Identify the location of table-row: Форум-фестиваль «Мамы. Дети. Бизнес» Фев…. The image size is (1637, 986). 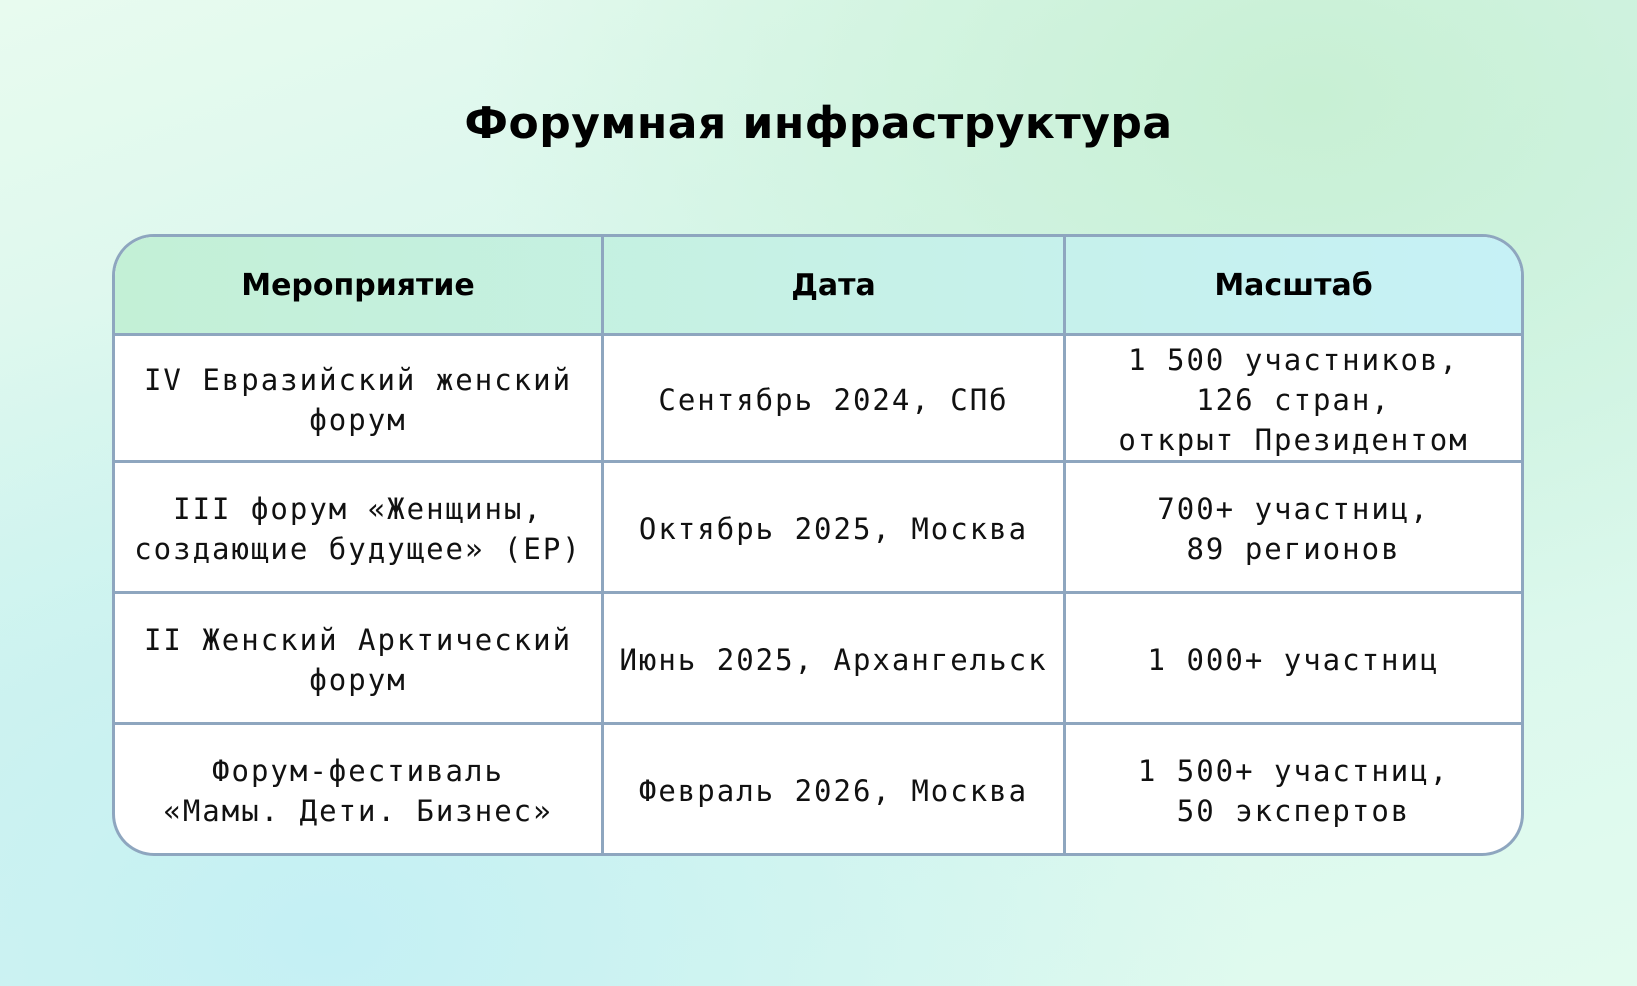
(818, 787).